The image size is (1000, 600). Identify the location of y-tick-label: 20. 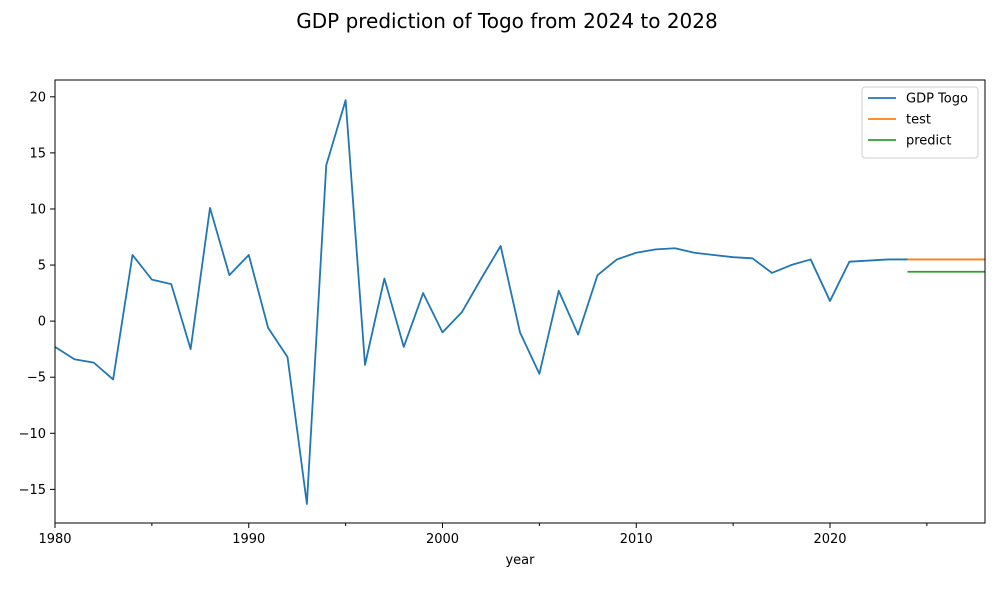
(37, 97).